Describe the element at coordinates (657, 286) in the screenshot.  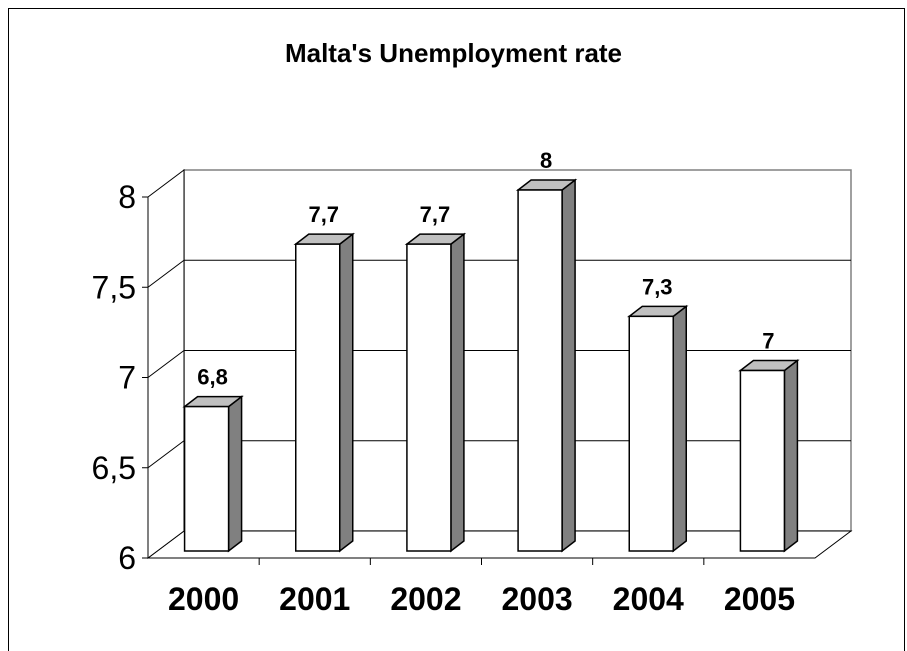
I see `data-label: 7,3` at that location.